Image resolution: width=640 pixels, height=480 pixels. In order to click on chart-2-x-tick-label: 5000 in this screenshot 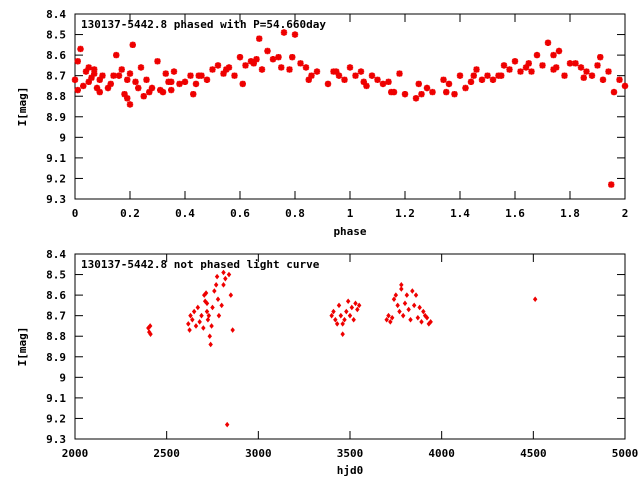, I will do `click(625, 453)`.